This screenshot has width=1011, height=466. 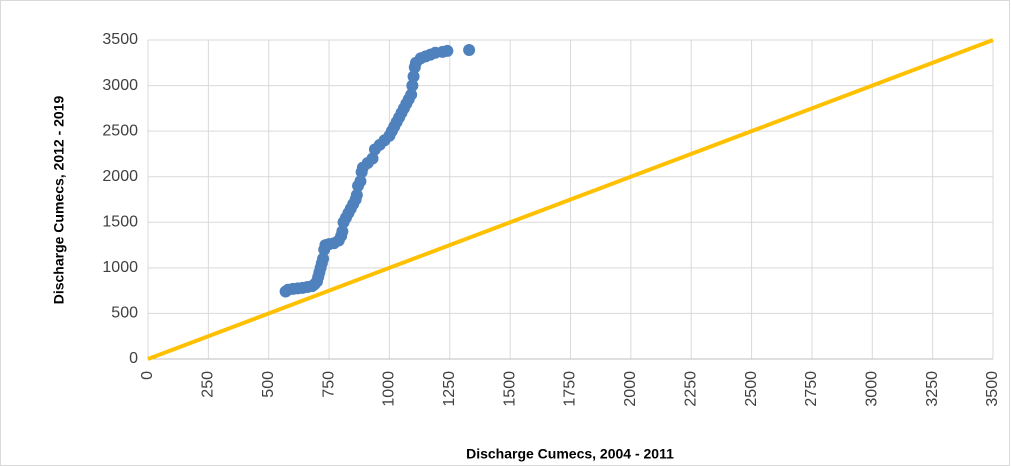 What do you see at coordinates (120, 85) in the screenshot?
I see `y-tick-label: 3000` at bounding box center [120, 85].